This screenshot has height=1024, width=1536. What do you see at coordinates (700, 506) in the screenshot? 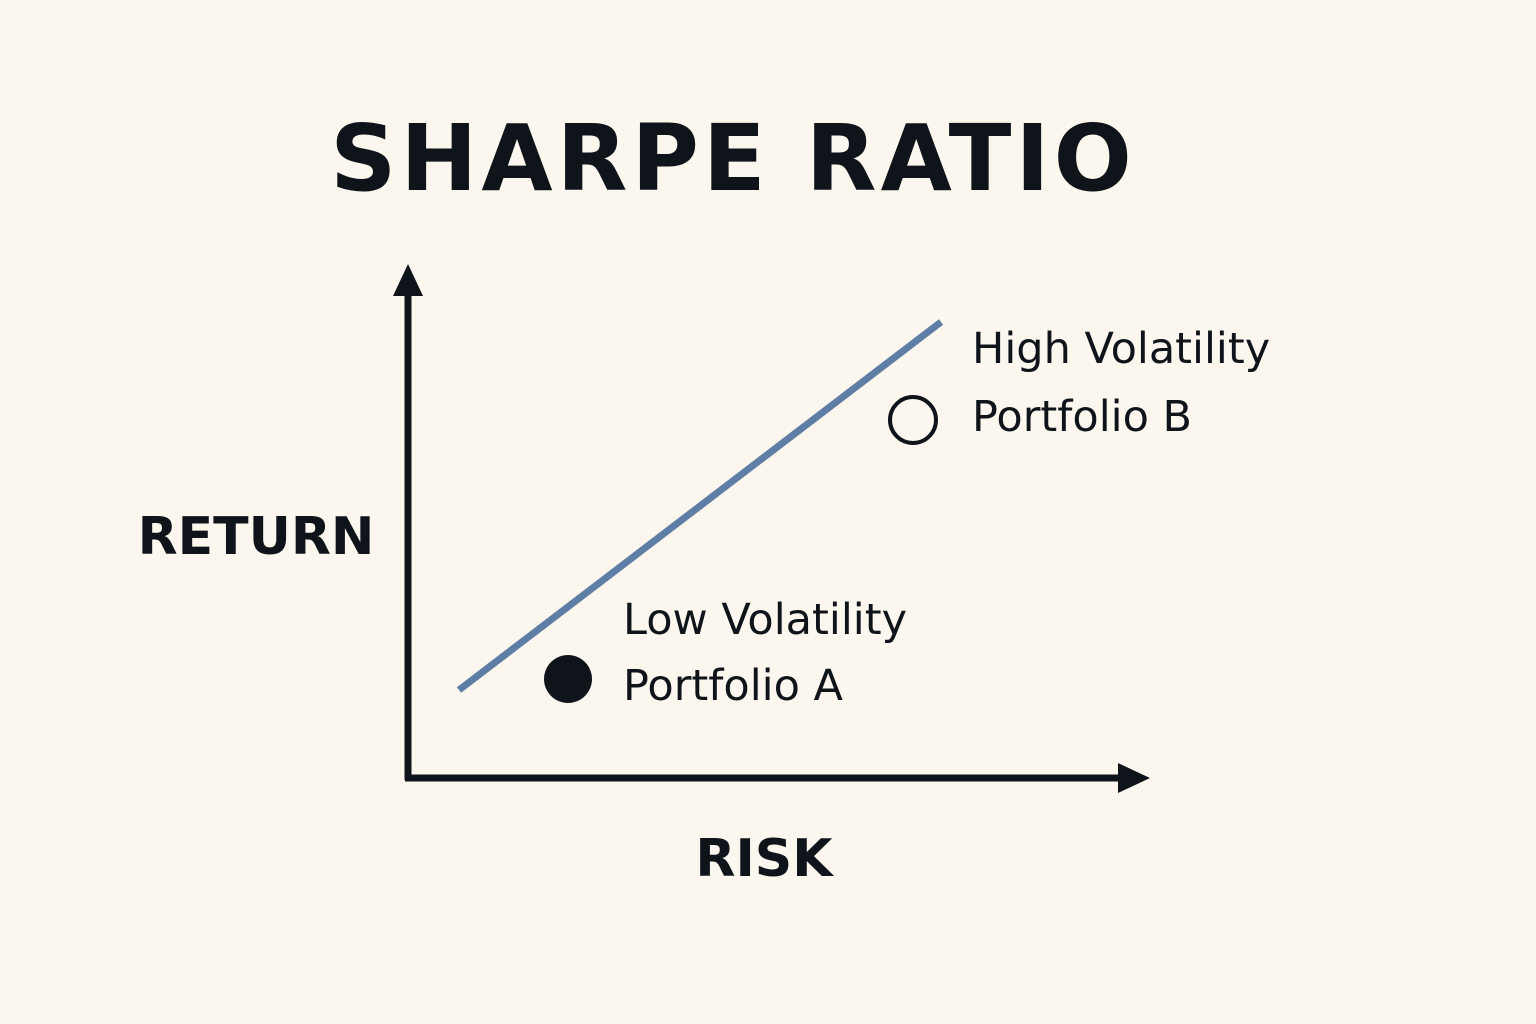
I see `trend-line` at bounding box center [700, 506].